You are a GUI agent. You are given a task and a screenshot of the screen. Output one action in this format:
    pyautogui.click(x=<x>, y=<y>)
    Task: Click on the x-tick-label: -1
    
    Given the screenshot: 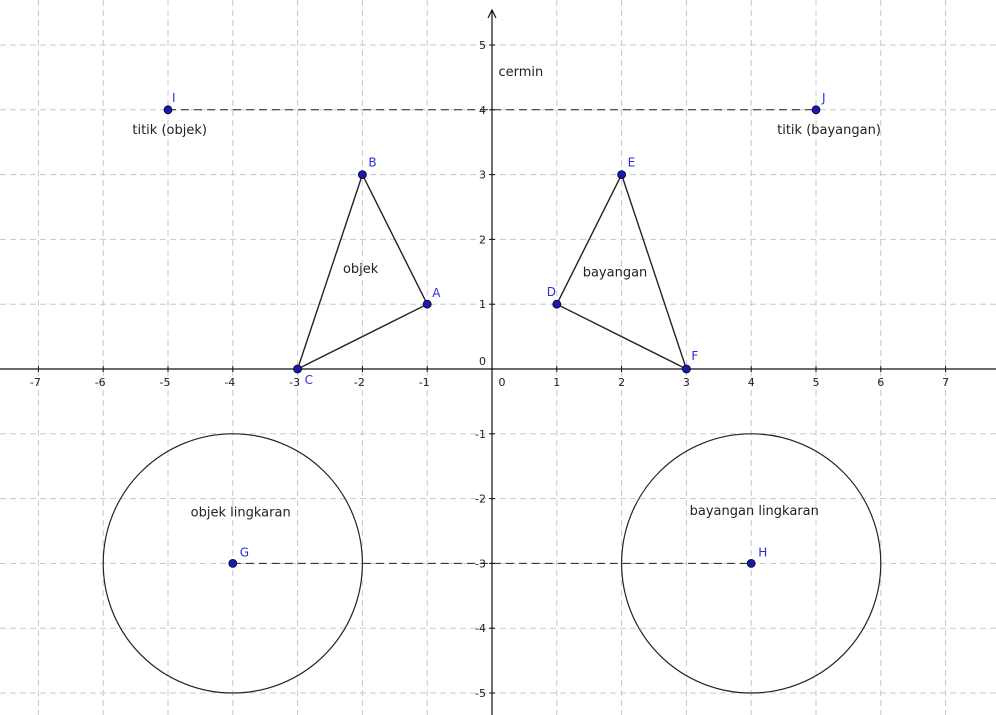 What is the action you would take?
    pyautogui.click(x=424, y=382)
    